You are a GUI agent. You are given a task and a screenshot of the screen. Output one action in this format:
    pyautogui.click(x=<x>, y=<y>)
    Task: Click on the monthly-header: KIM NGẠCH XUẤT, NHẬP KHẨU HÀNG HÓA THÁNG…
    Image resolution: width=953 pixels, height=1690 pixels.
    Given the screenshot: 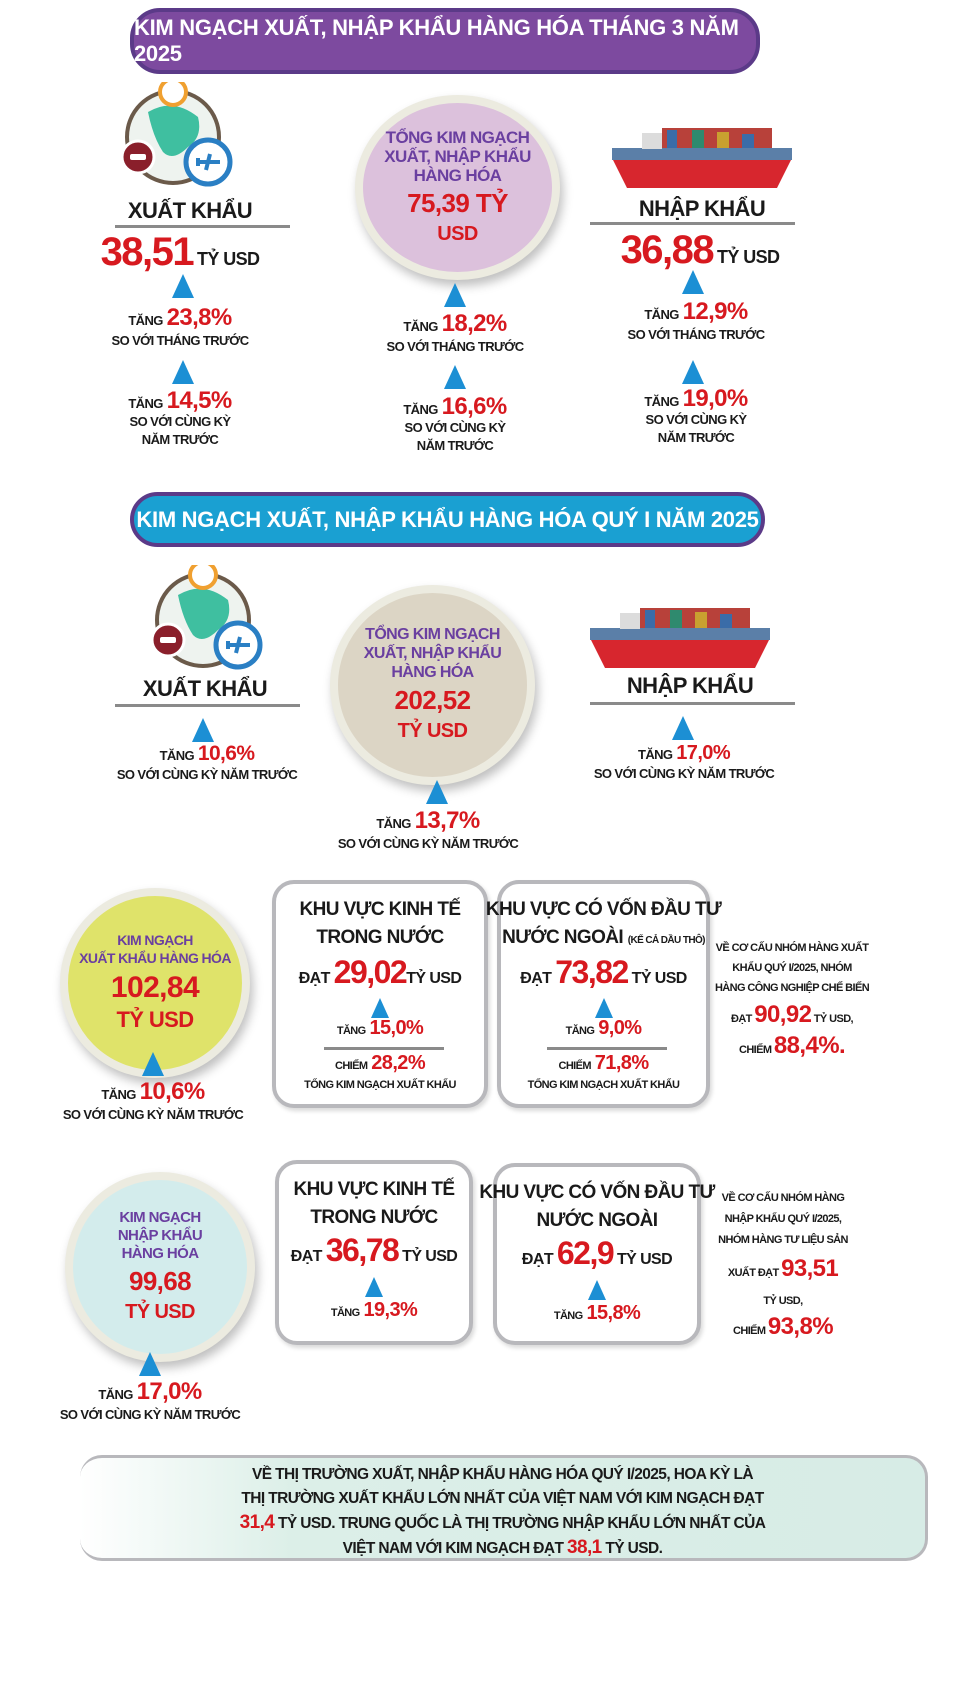 What is the action you would take?
    pyautogui.click(x=445, y=41)
    